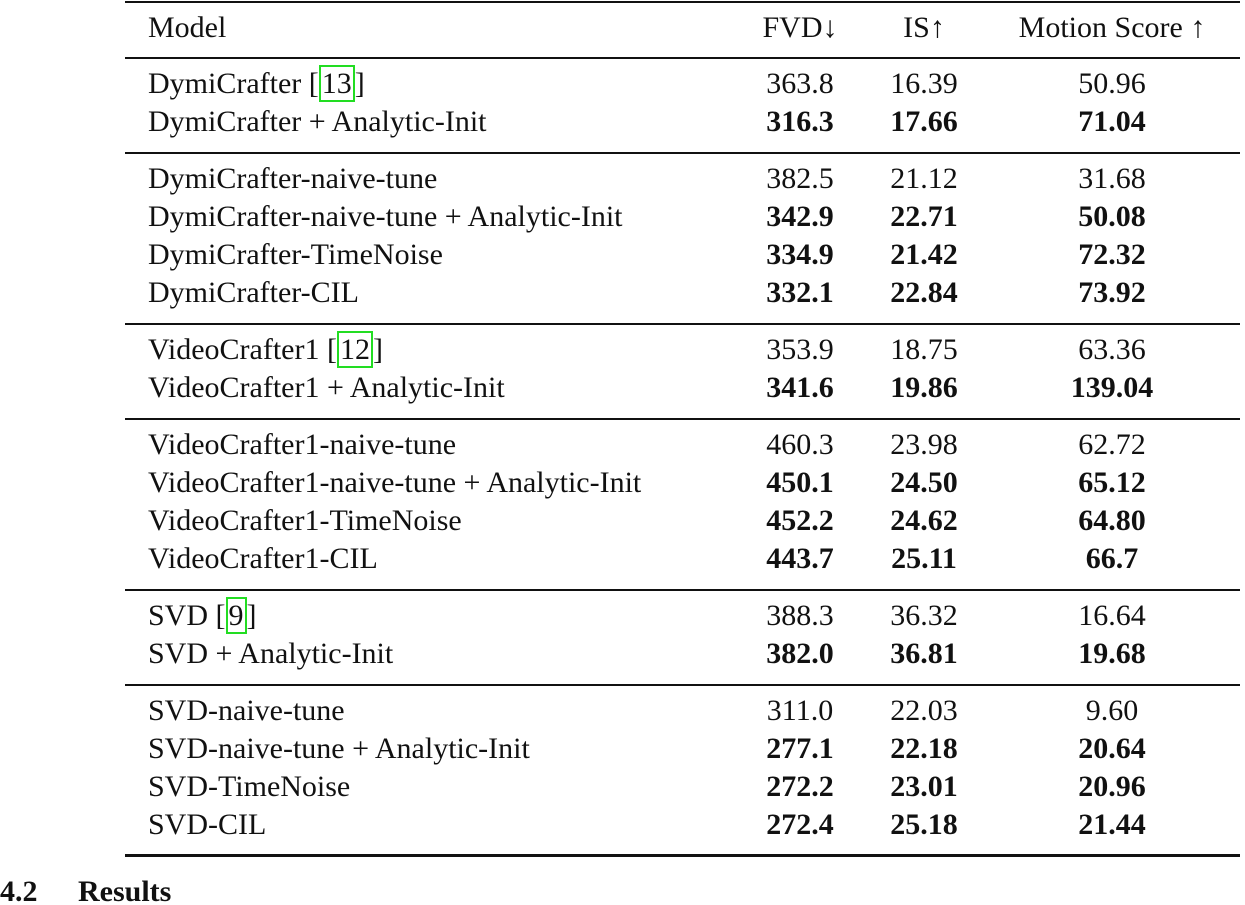  What do you see at coordinates (19, 890) in the screenshot?
I see `section-number: 4.2` at bounding box center [19, 890].